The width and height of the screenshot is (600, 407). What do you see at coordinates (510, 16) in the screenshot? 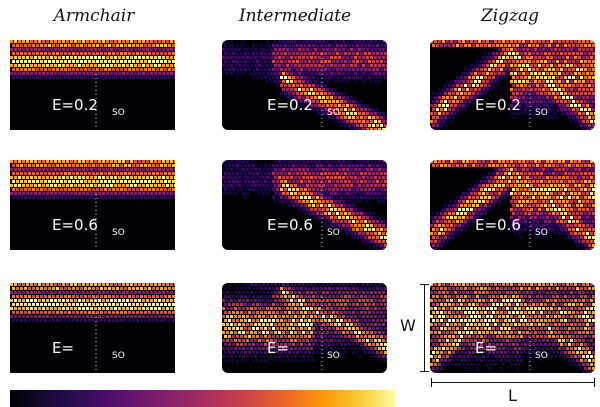
I see `column-title-zigzag: Zigzag` at bounding box center [510, 16].